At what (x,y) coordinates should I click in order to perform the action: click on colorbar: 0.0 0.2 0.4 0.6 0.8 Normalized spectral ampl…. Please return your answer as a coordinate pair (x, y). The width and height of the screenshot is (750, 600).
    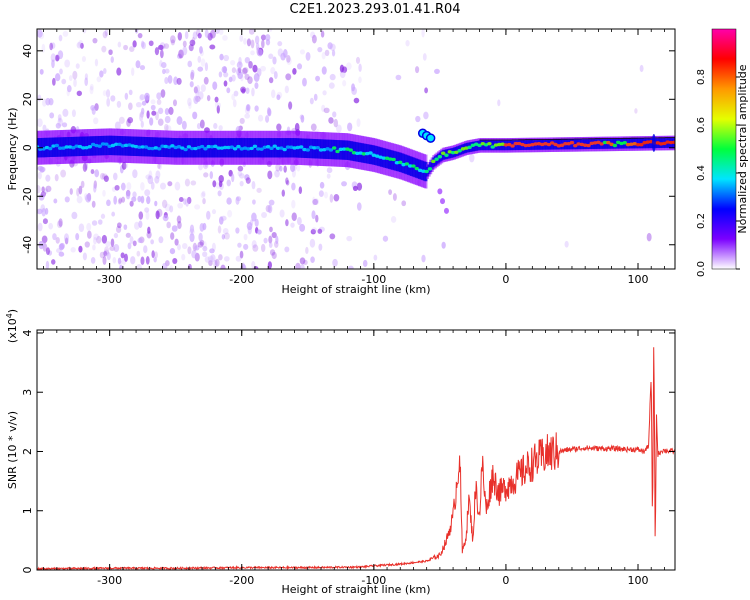
    Looking at the image, I should click on (722, 152).